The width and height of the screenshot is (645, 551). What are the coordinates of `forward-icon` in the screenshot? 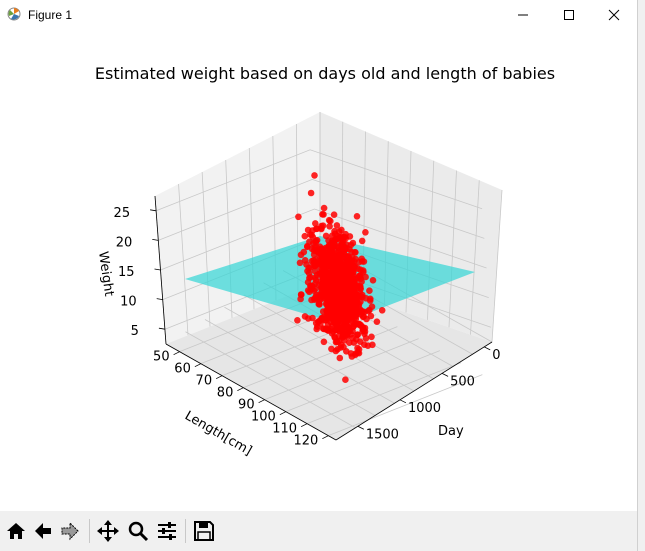 It's located at (70, 531).